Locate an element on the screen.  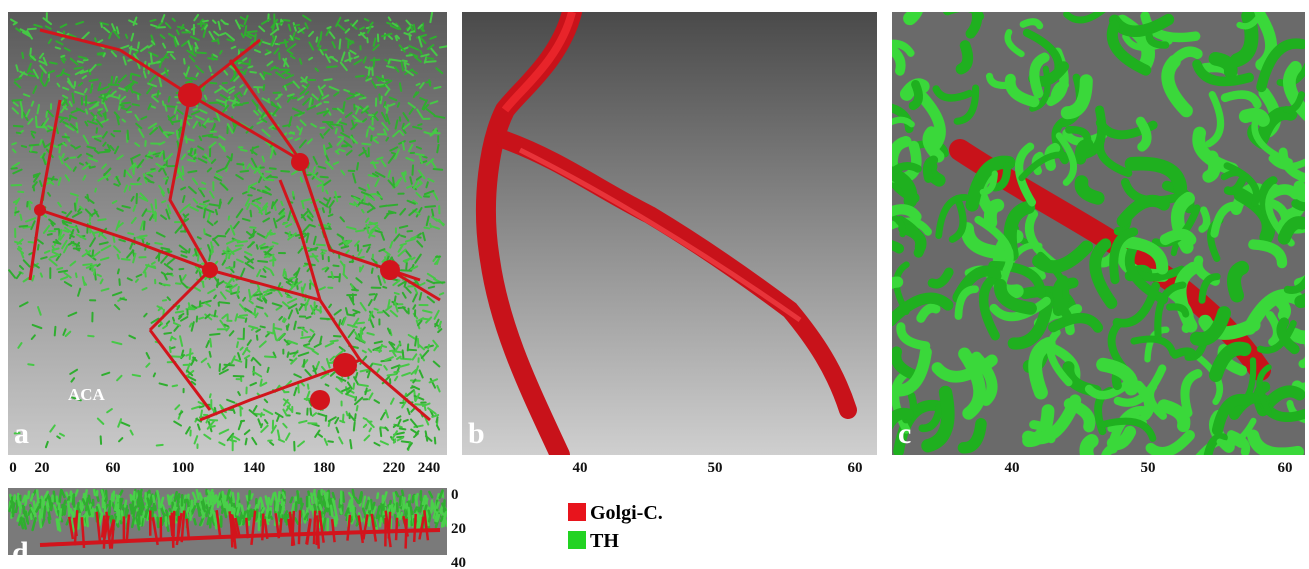
panel-label: d is located at coordinates (20, 552).